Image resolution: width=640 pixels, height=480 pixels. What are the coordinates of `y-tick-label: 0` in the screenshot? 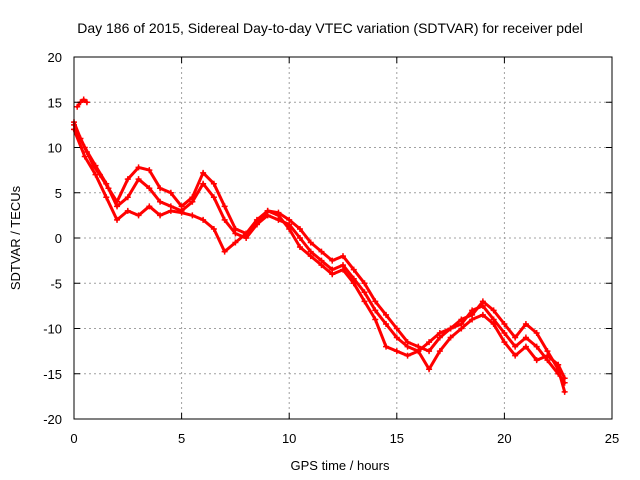 It's located at (58, 238).